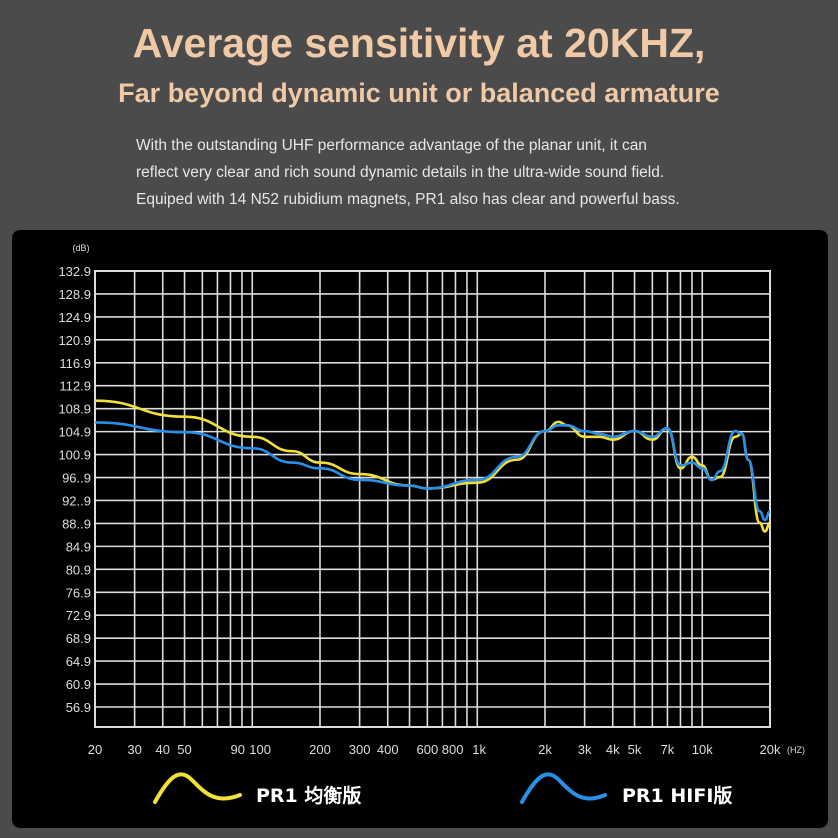 The image size is (838, 838). What do you see at coordinates (75, 386) in the screenshot?
I see `y-tick-label: 112.9` at bounding box center [75, 386].